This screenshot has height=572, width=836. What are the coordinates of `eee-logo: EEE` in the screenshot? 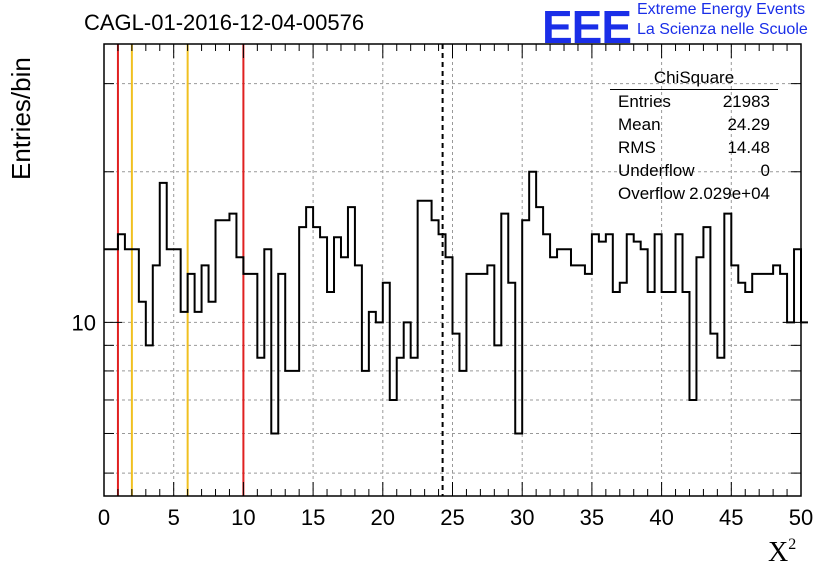 It's located at (587, 27).